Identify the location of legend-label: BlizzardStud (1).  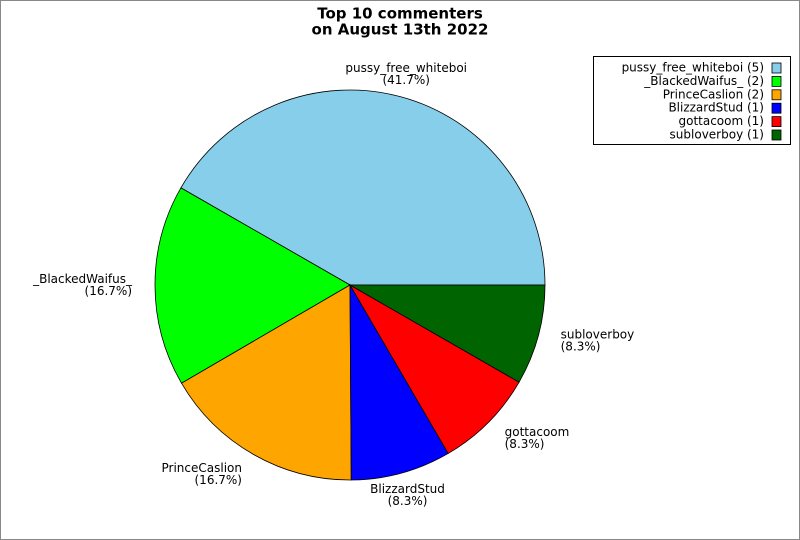
(716, 108).